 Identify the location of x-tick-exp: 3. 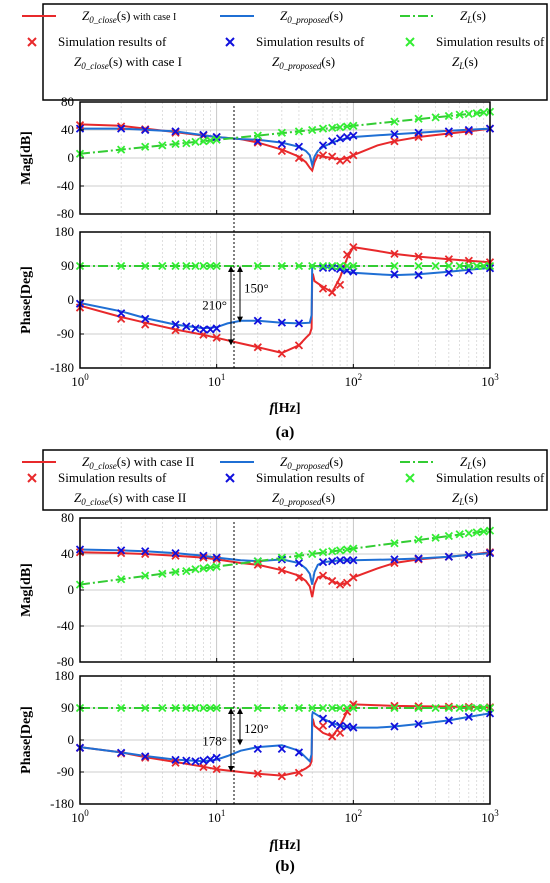
(496, 813).